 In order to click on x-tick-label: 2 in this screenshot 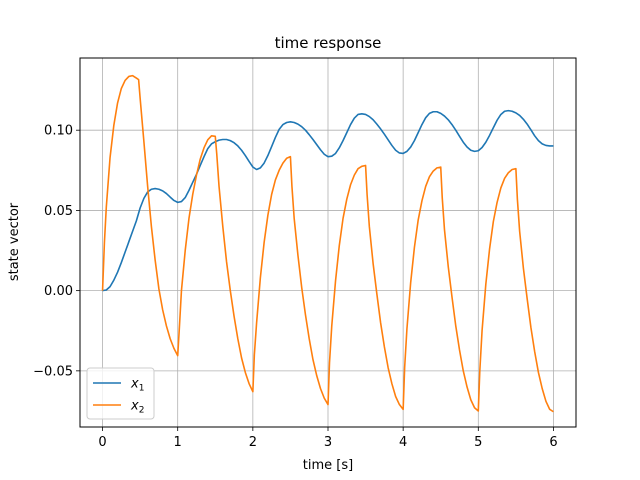, I will do `click(253, 442)`.